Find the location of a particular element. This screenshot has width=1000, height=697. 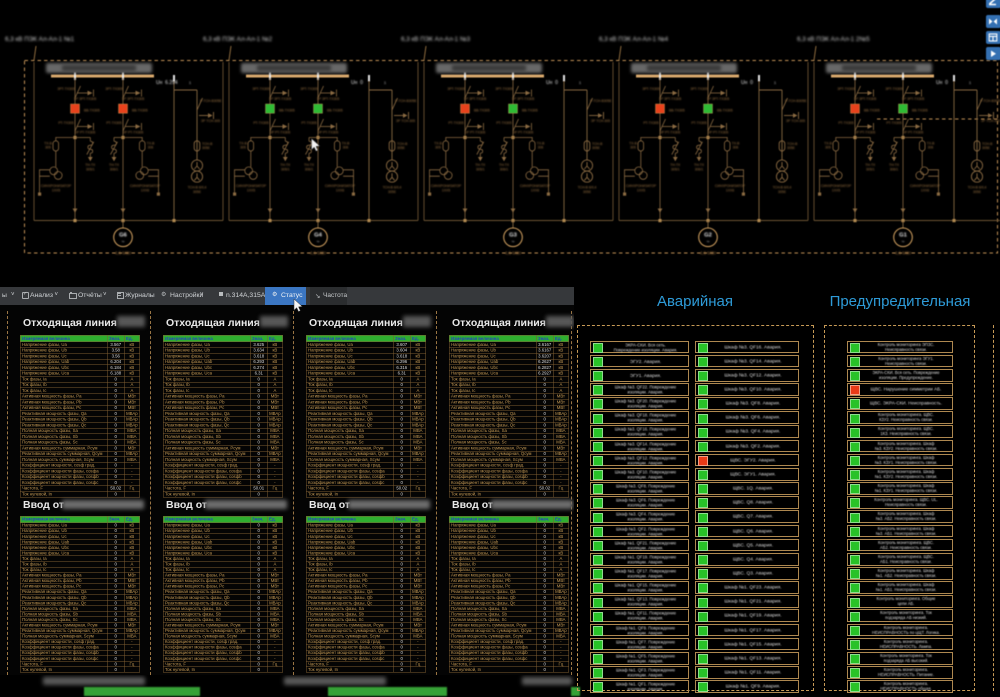

svg-text: G4 is located at coordinates (318, 236).